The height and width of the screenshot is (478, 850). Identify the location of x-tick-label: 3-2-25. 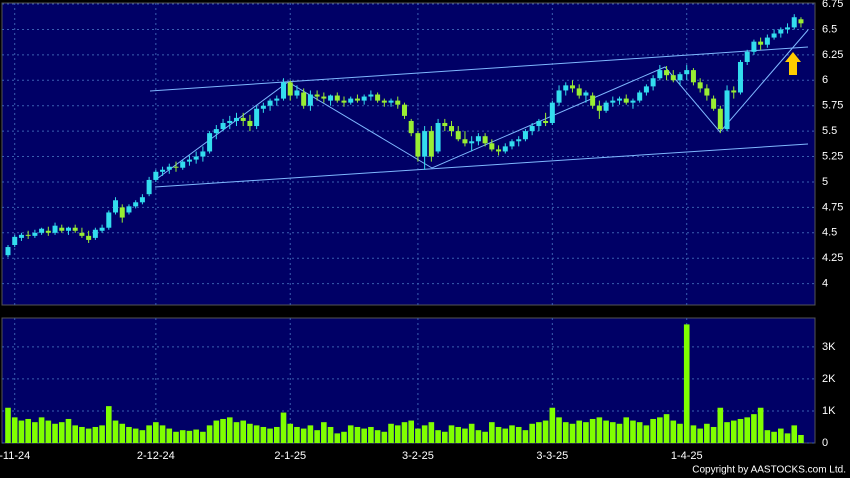
(418, 456).